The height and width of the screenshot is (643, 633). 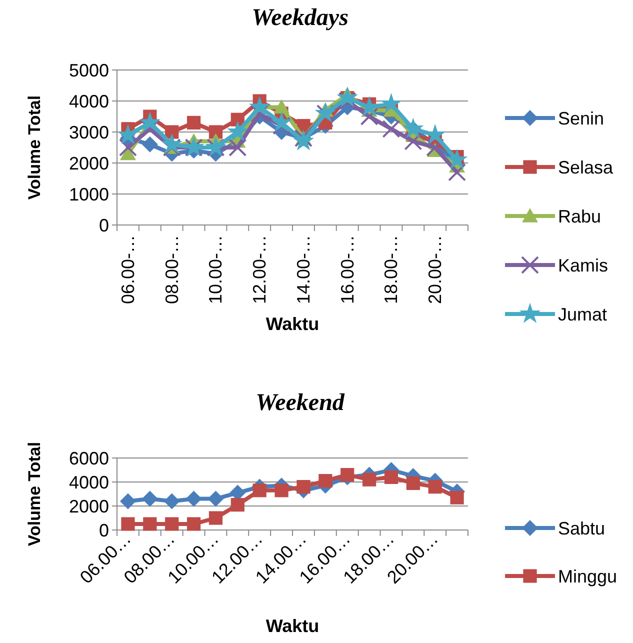 What do you see at coordinates (581, 118) in the screenshot?
I see `legend-label: Senin` at bounding box center [581, 118].